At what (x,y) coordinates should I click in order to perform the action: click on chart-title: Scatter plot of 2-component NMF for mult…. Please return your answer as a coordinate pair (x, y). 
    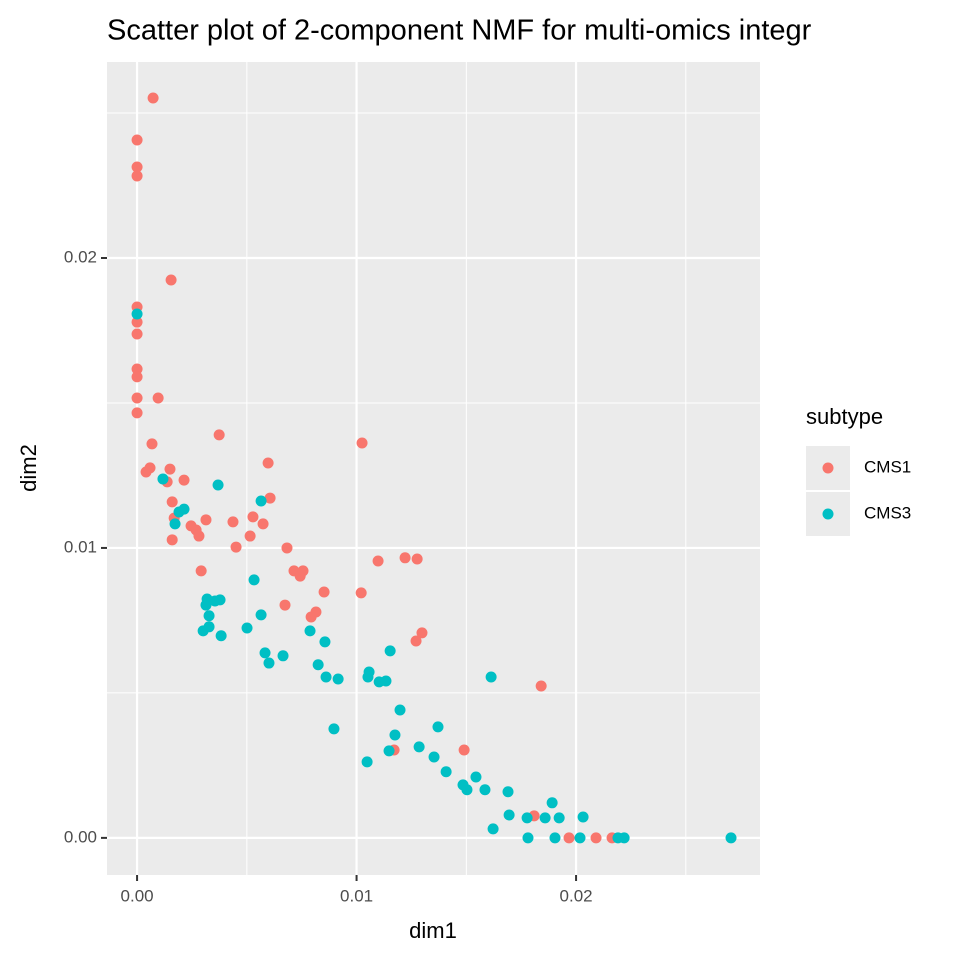
    Looking at the image, I should click on (459, 31).